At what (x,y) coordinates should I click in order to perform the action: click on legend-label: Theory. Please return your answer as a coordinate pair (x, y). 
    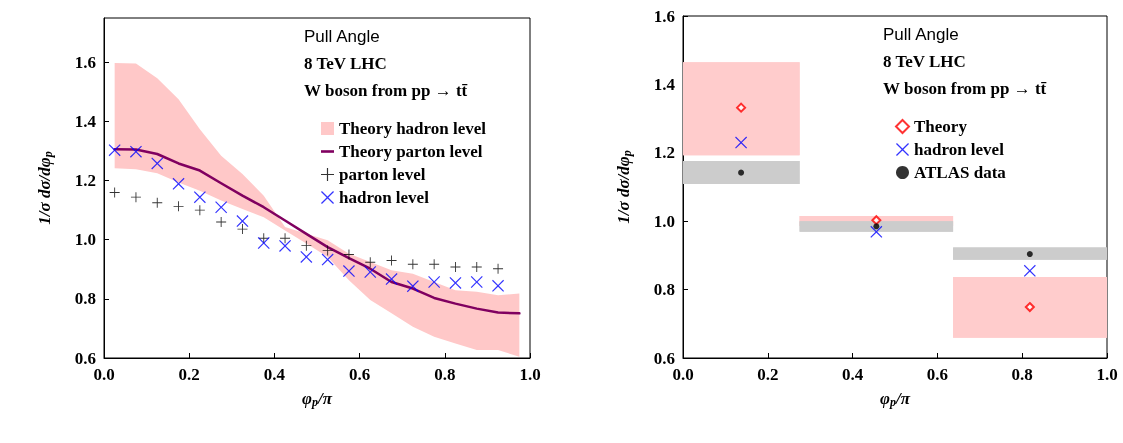
    Looking at the image, I should click on (941, 126).